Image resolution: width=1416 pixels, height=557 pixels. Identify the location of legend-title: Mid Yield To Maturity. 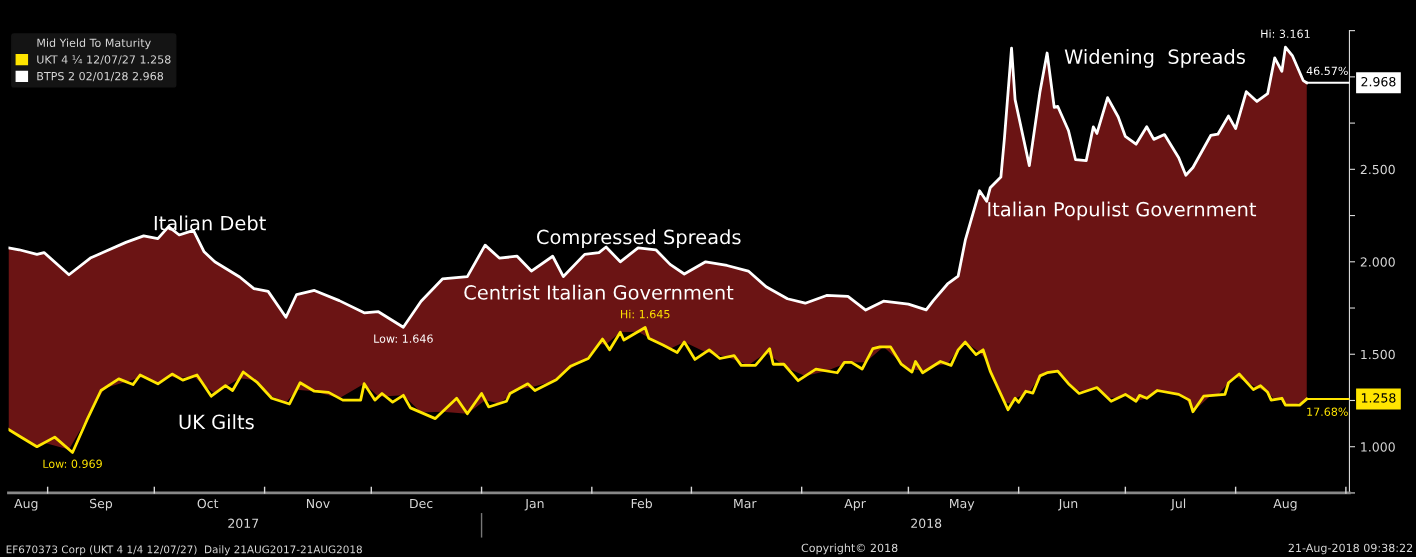
(94, 44).